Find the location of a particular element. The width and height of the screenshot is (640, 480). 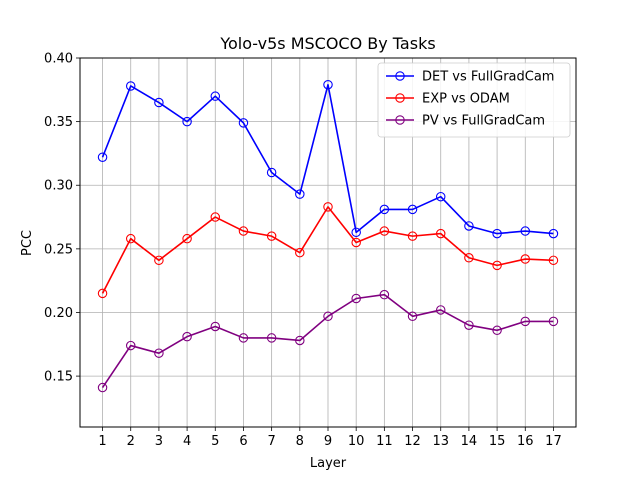

legend-box is located at coordinates (474, 100).